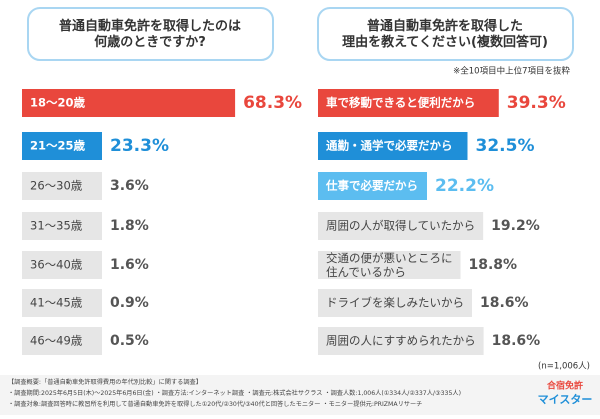 Image resolution: width=600 pixels, height=419 pixels. I want to click on value-label: 68.3%, so click(272, 103).